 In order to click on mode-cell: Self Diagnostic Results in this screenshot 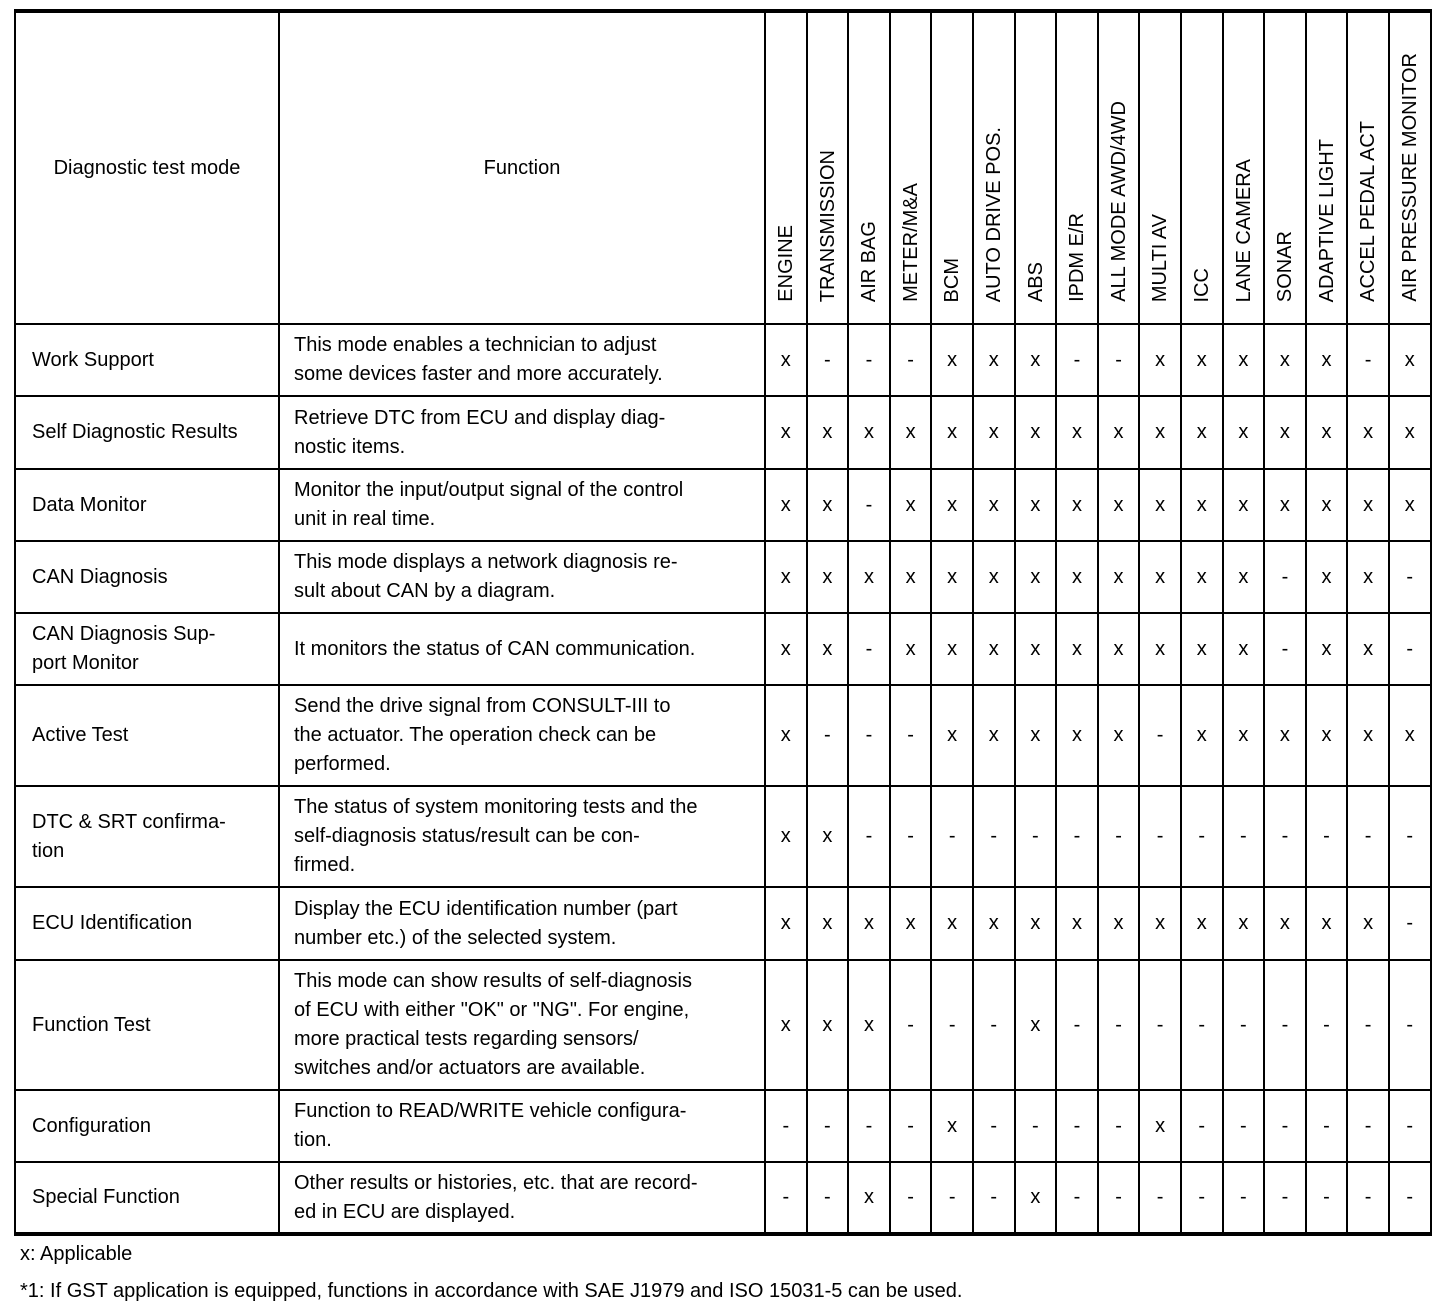, I will do `click(147, 432)`.